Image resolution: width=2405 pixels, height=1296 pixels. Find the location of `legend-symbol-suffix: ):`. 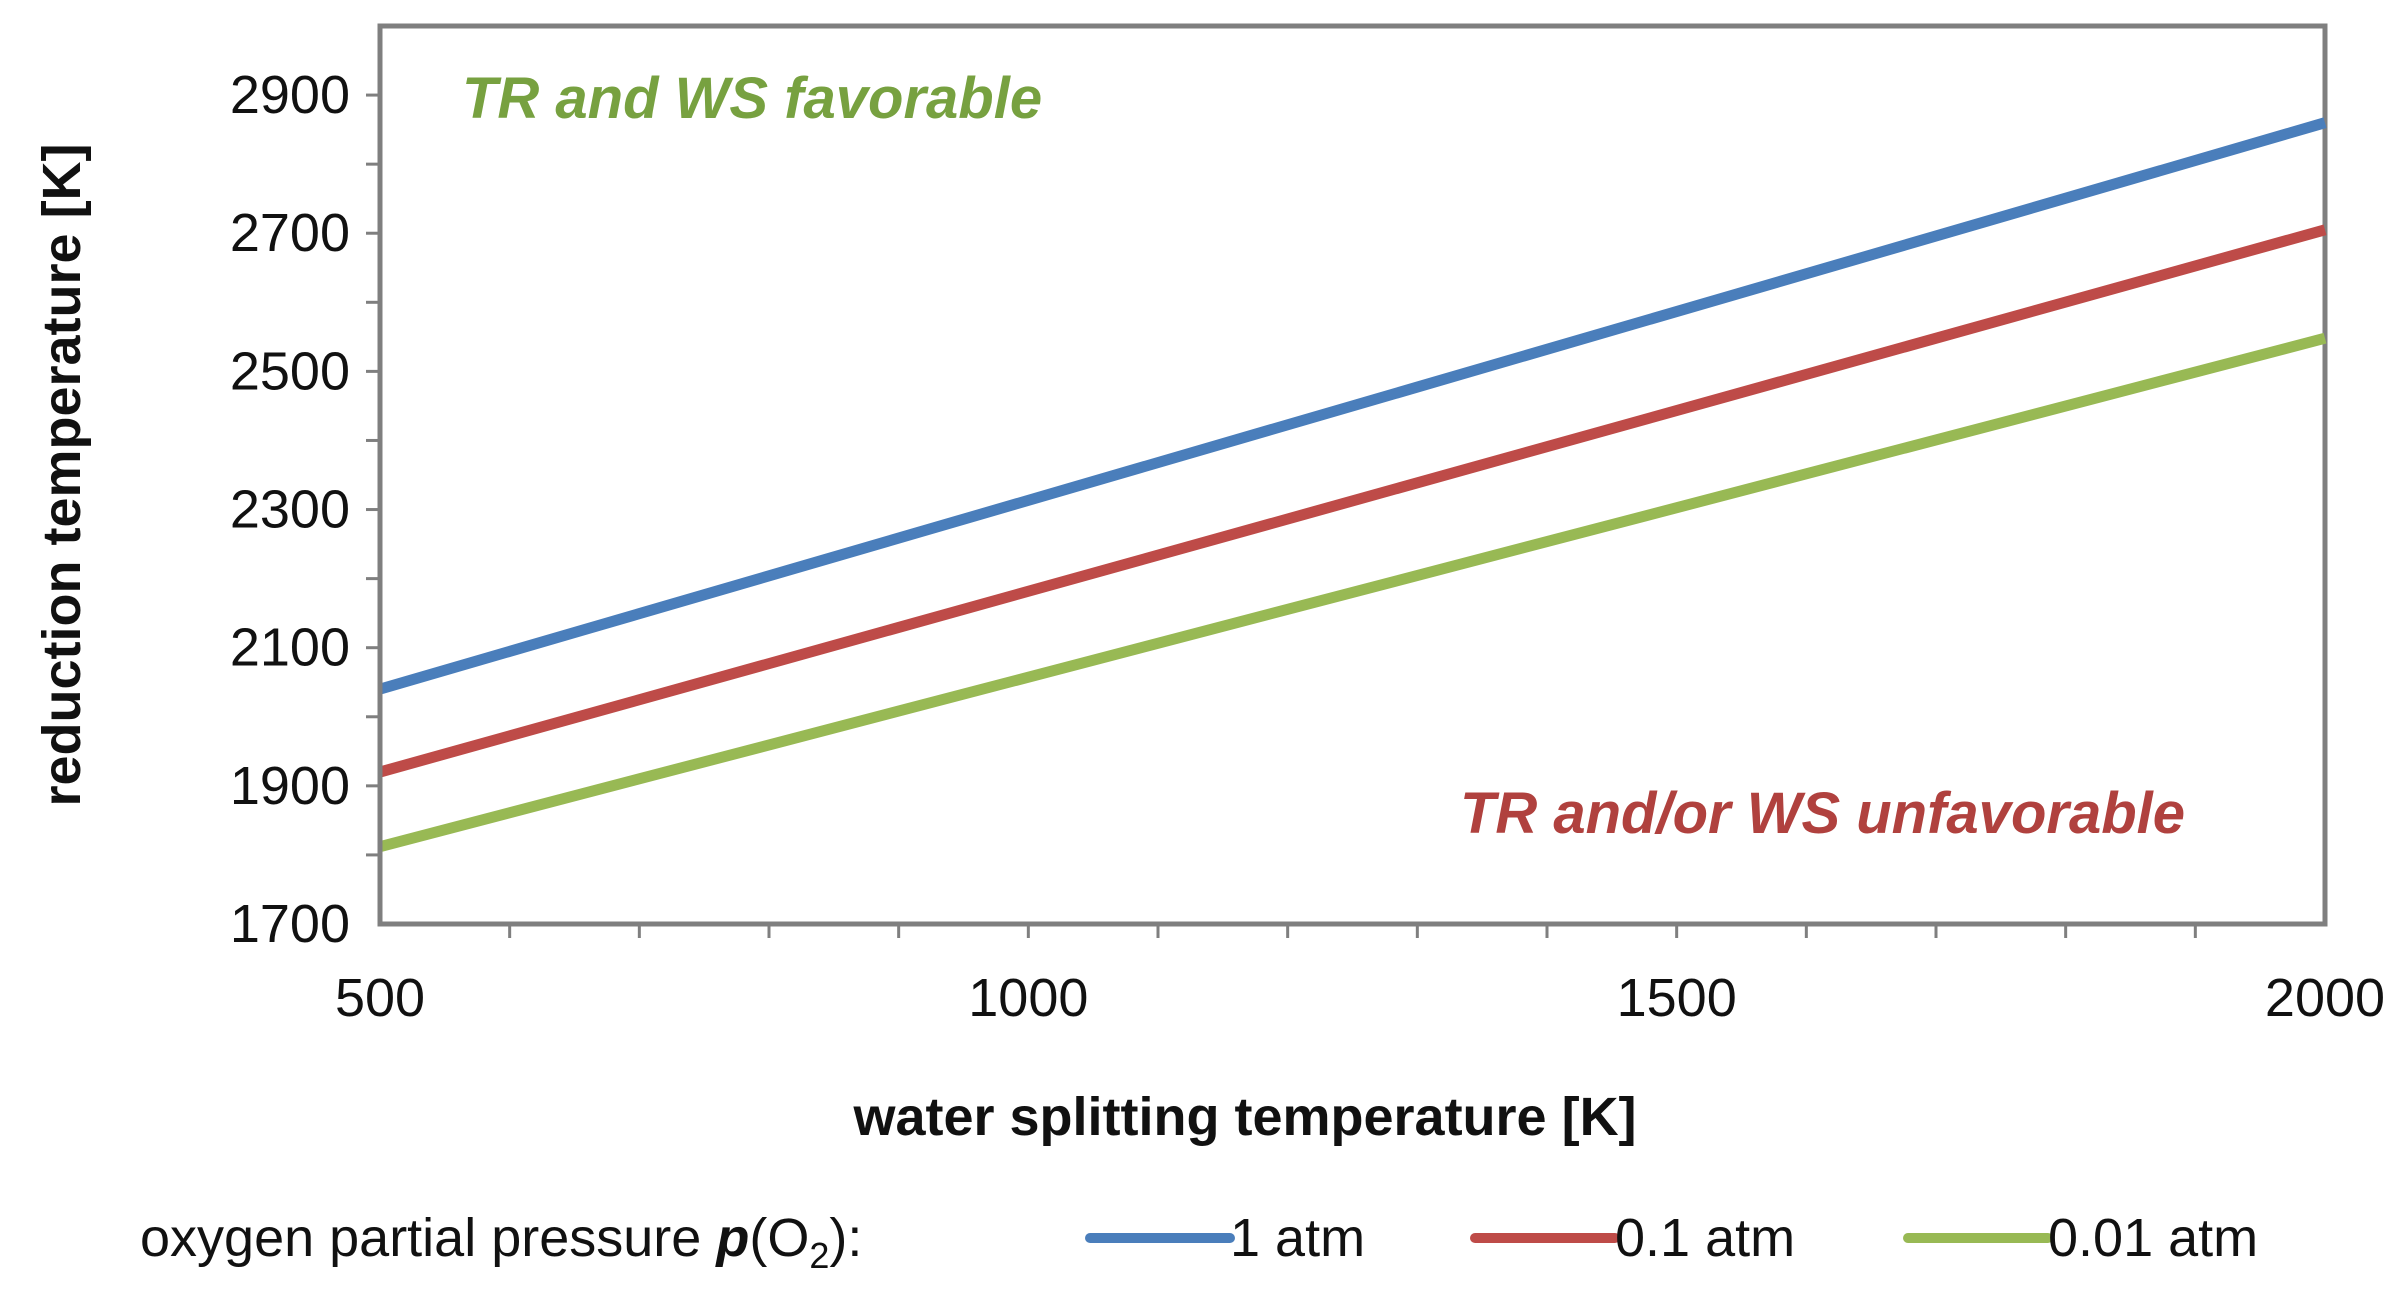

legend-symbol-suffix: ): is located at coordinates (845, 1238).